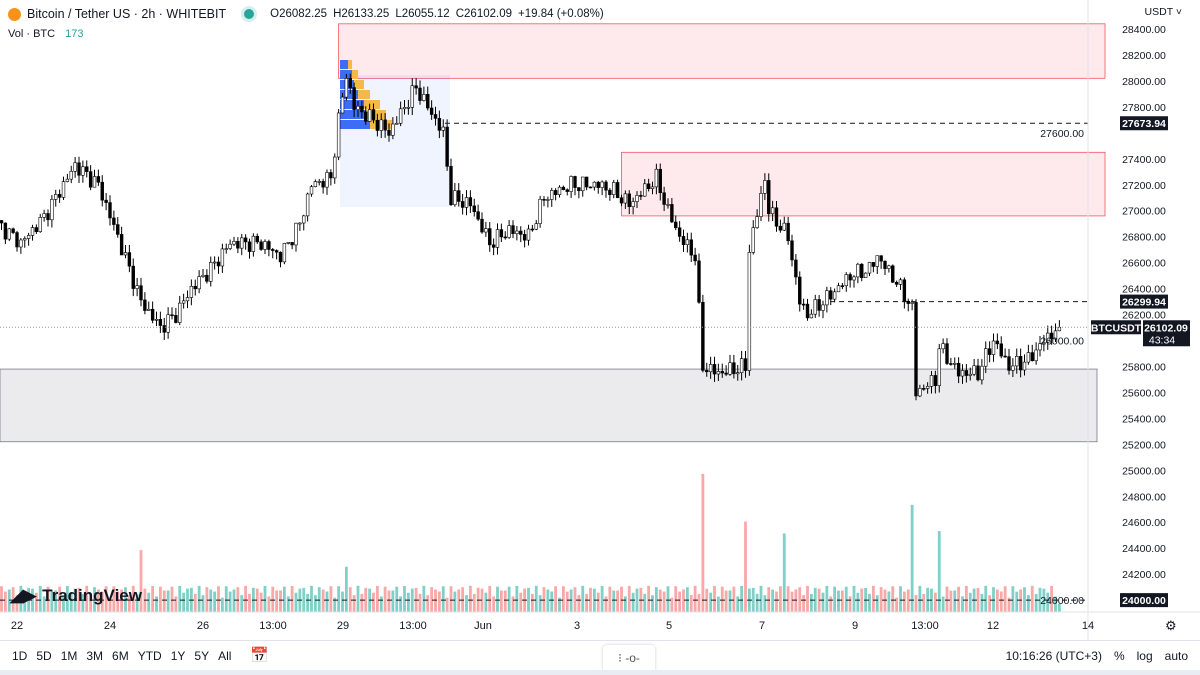 Image resolution: width=1200 pixels, height=675 pixels. What do you see at coordinates (225, 656) in the screenshot?
I see `timeframe-all: All` at bounding box center [225, 656].